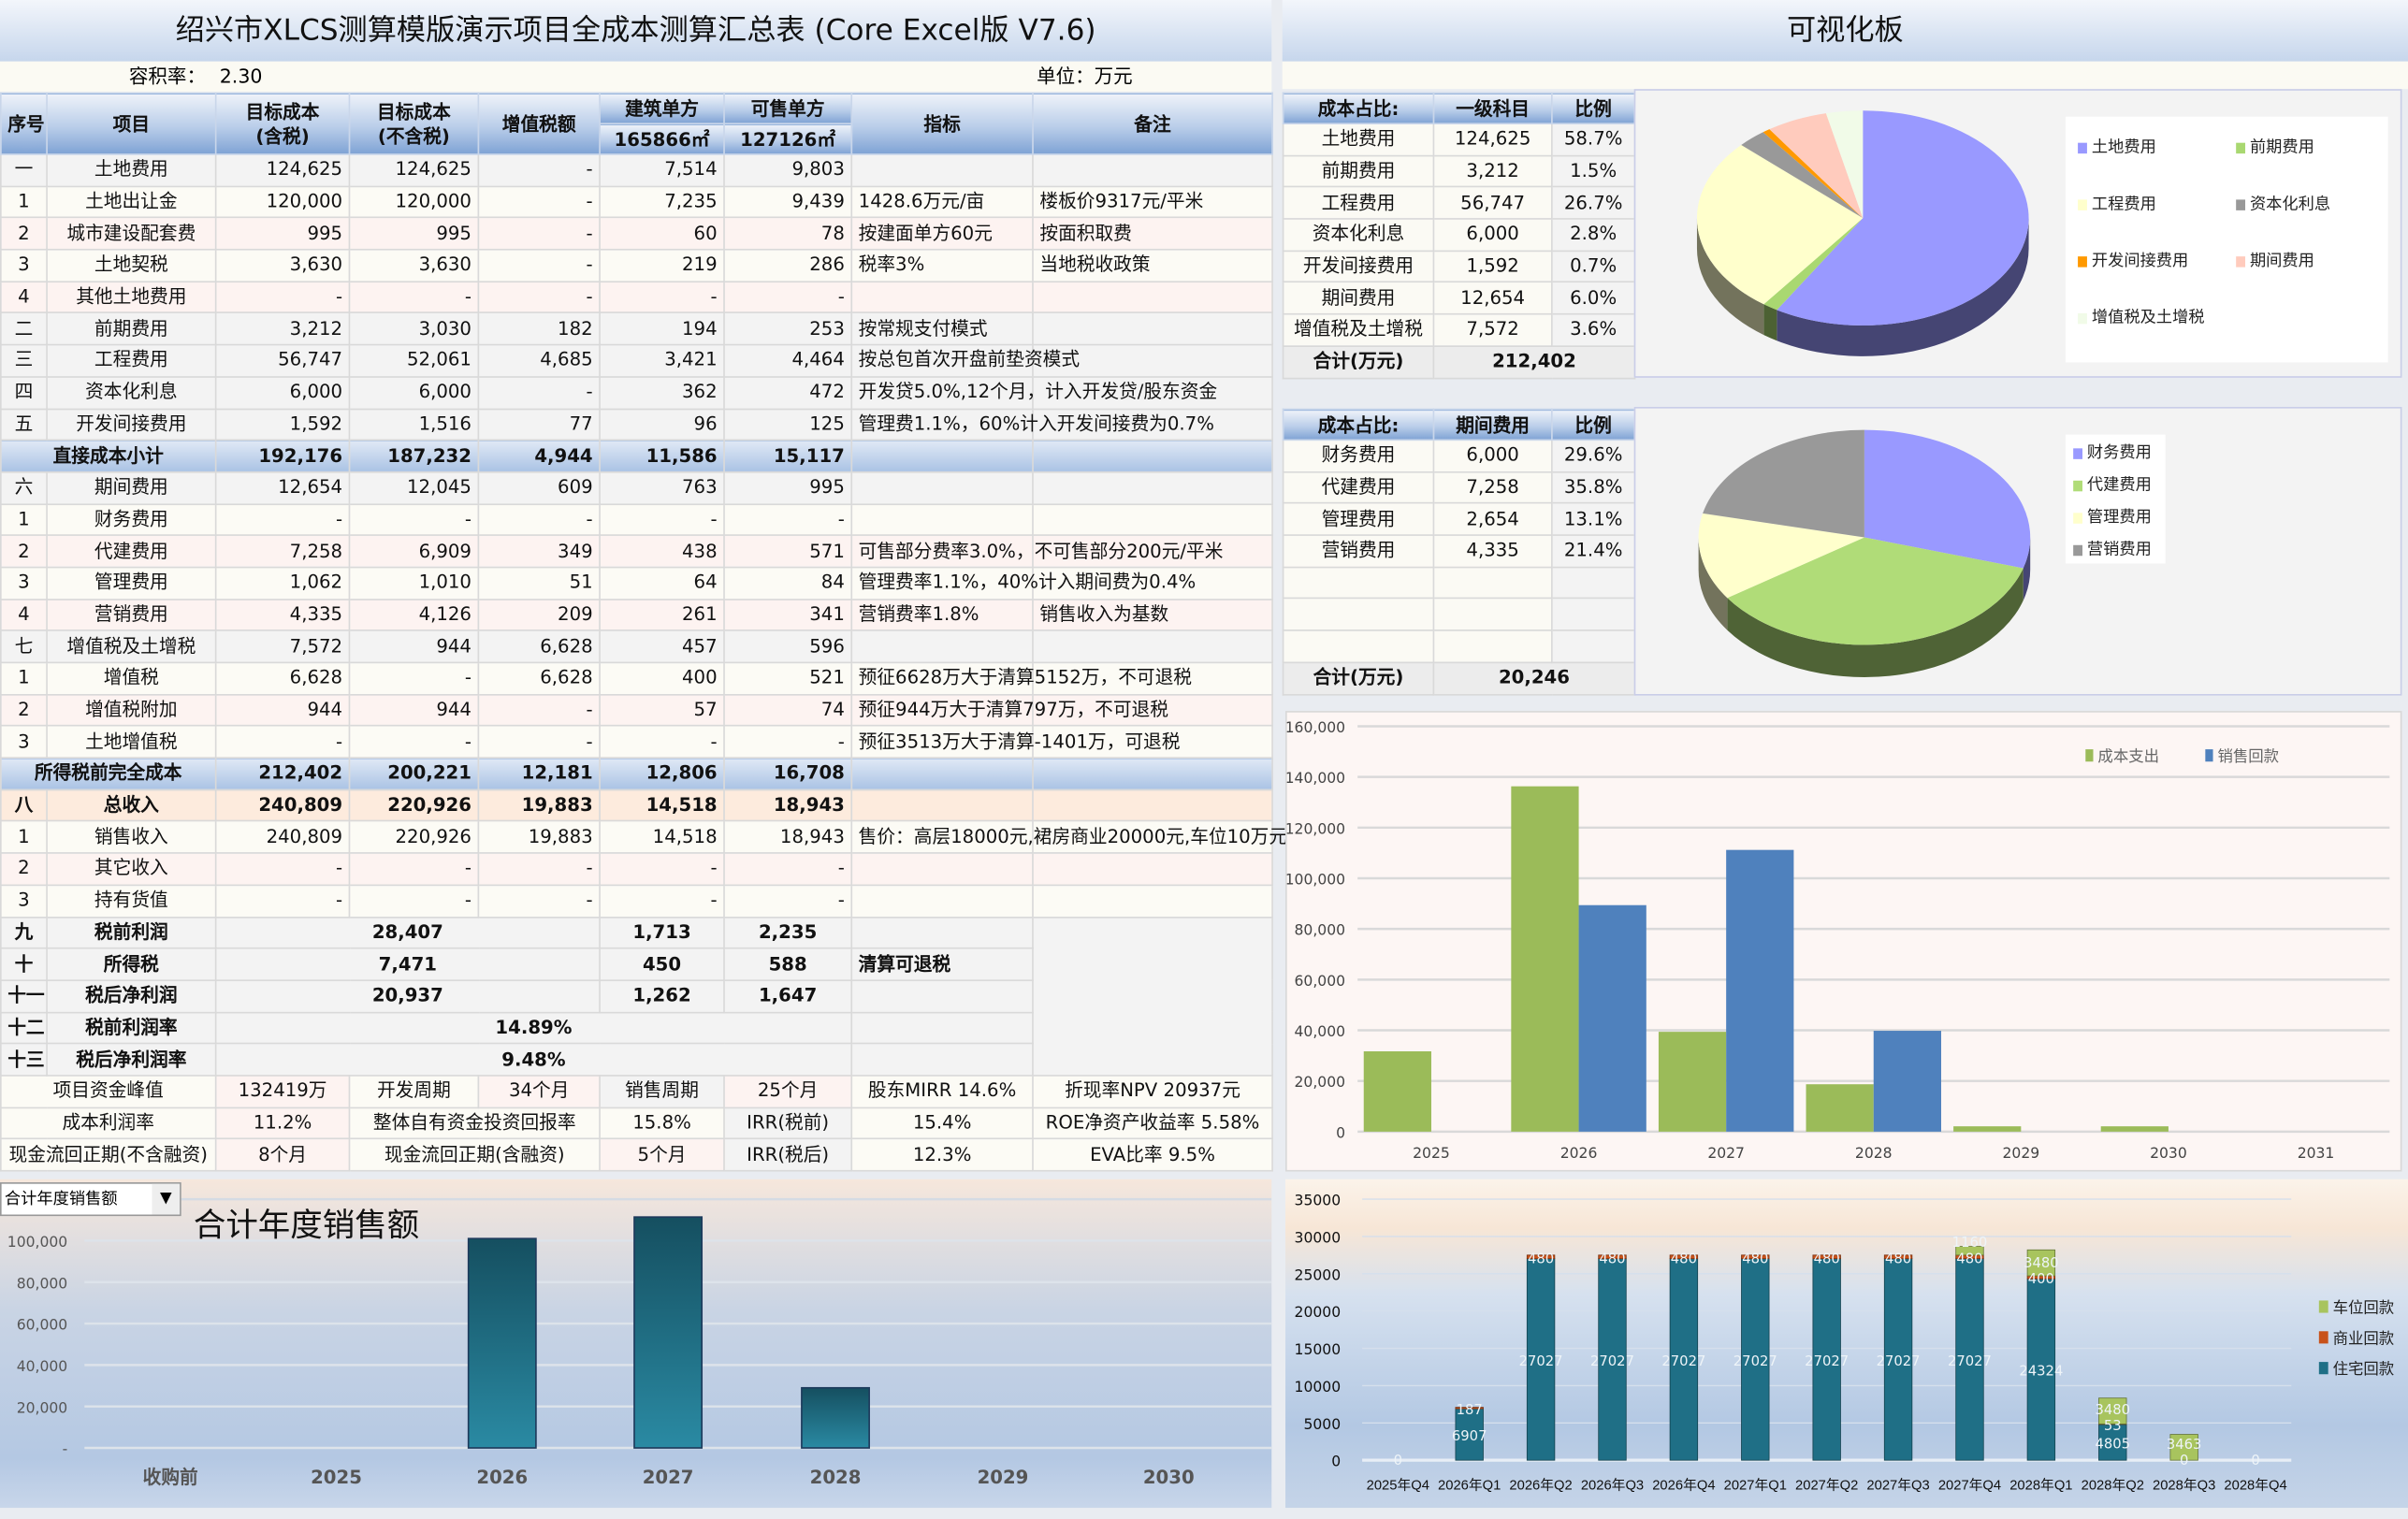  Describe the element at coordinates (283, 202) in the screenshot. I see `row-cost-tax: 120,000` at that location.